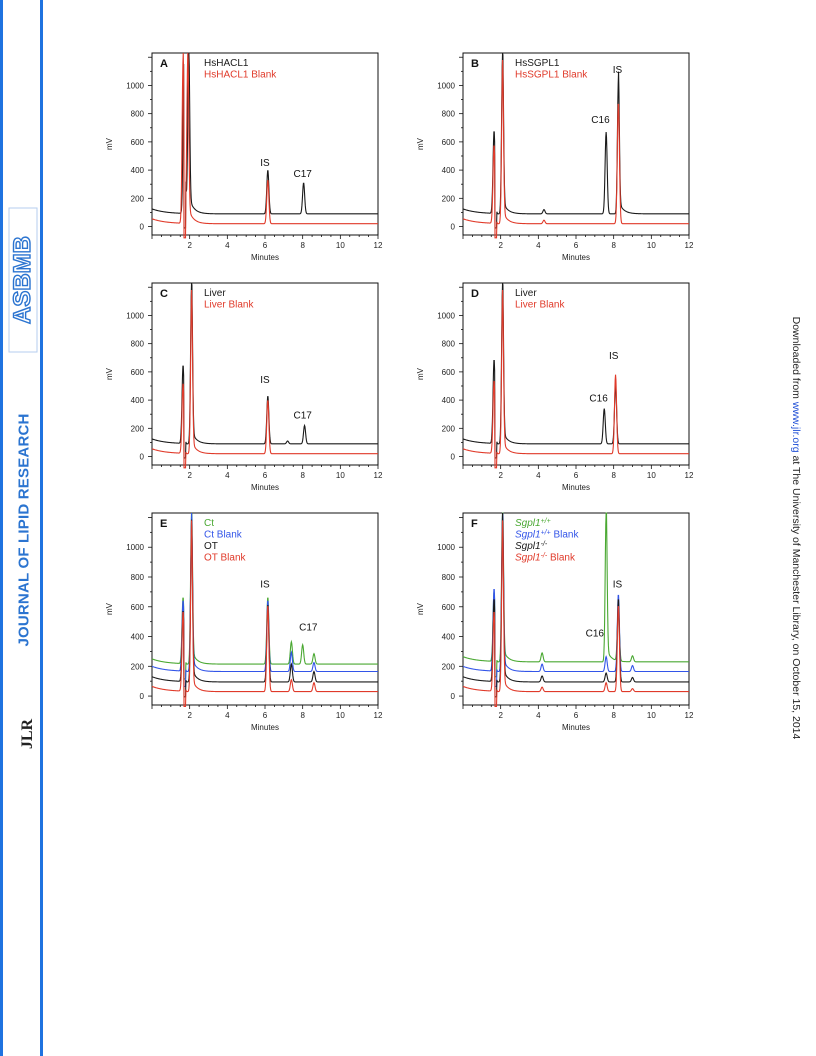 Image resolution: width=816 pixels, height=1056 pixels. What do you see at coordinates (308, 628) in the screenshot?
I see `chart-e-annotation-c17: C17` at bounding box center [308, 628].